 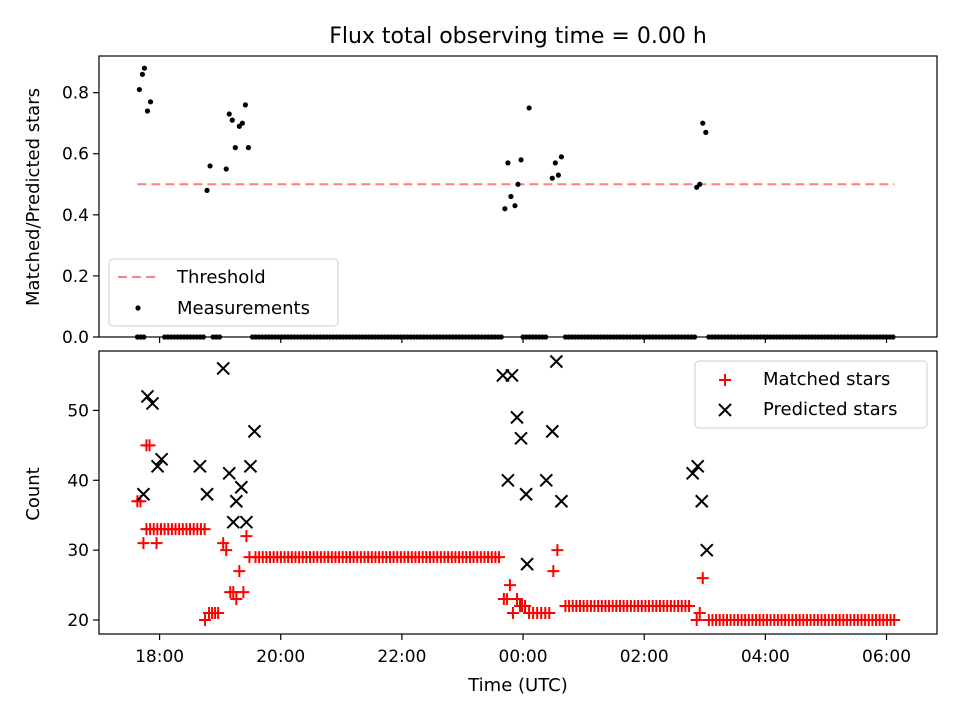 I want to click on top-y-axis-label: Matched/Predicted stars, so click(x=33, y=197).